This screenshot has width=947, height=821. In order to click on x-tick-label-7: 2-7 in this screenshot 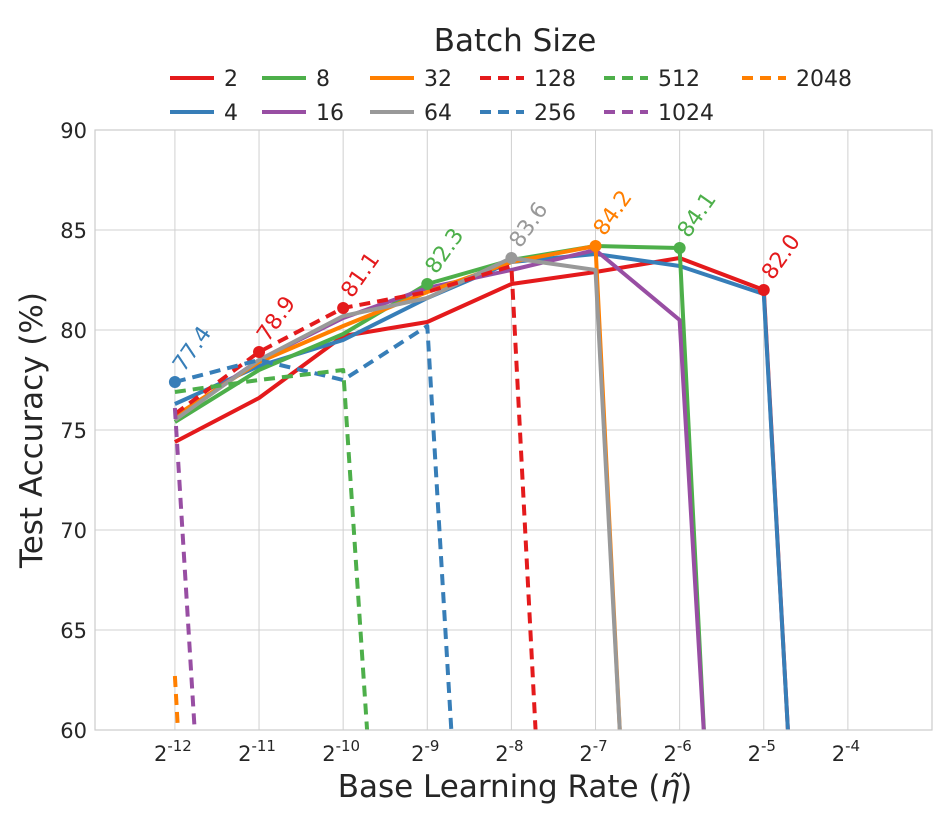, I will do `click(593, 751)`.